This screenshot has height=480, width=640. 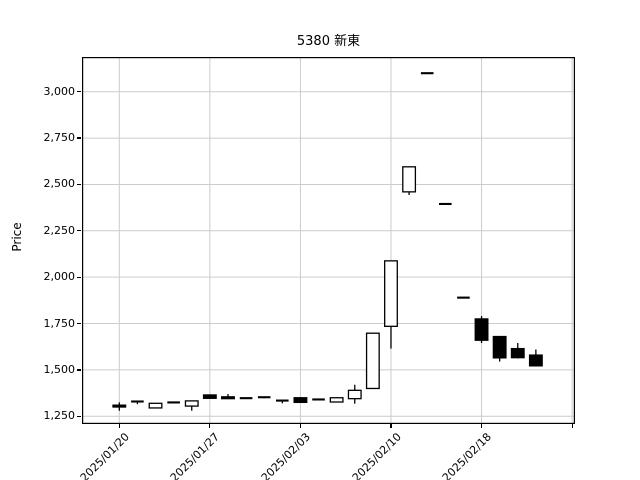 What do you see at coordinates (195, 455) in the screenshot?
I see `x-tick-label: 2025/01/27` at bounding box center [195, 455].